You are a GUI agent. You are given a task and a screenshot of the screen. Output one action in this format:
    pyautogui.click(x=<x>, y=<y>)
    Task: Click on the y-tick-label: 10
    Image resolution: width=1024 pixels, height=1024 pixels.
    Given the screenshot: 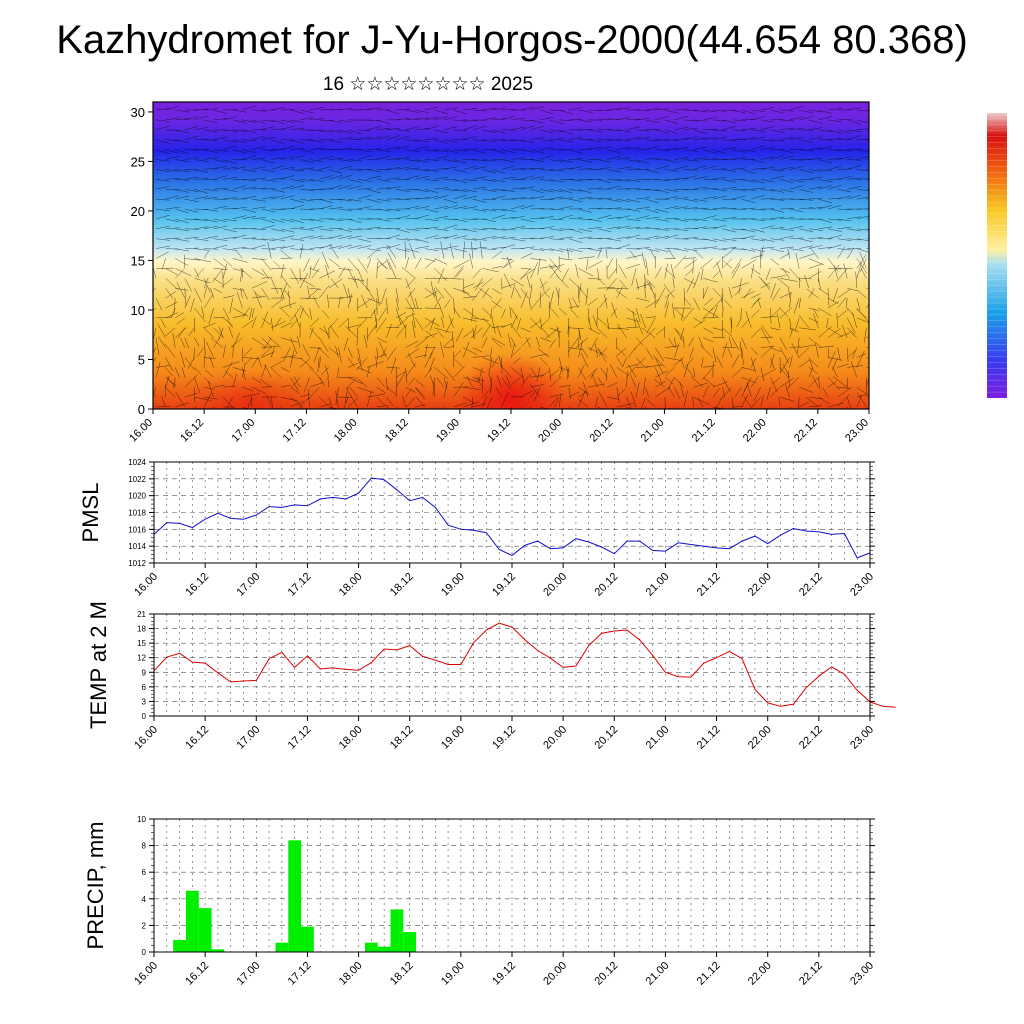 What is the action you would take?
    pyautogui.click(x=138, y=310)
    